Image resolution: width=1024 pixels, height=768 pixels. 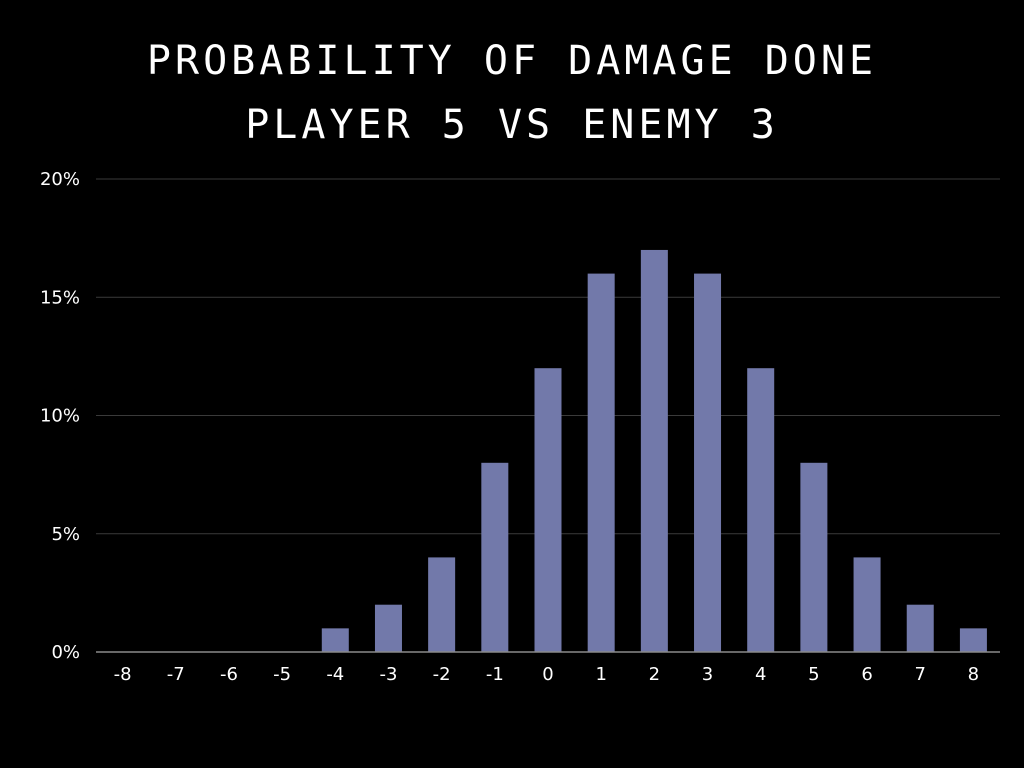 I want to click on x-tick-label: 5, so click(x=813, y=674).